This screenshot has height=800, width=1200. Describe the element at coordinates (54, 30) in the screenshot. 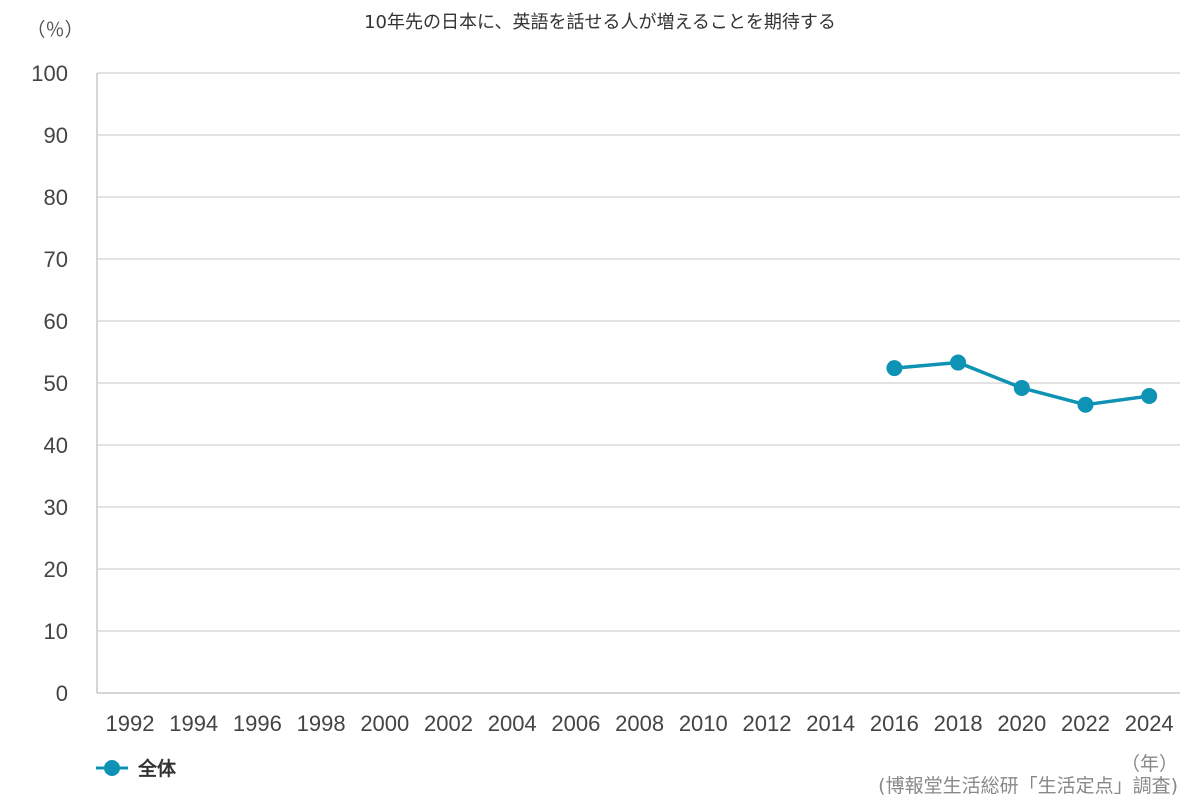

I see `y-axis-unit-label: （％）` at that location.